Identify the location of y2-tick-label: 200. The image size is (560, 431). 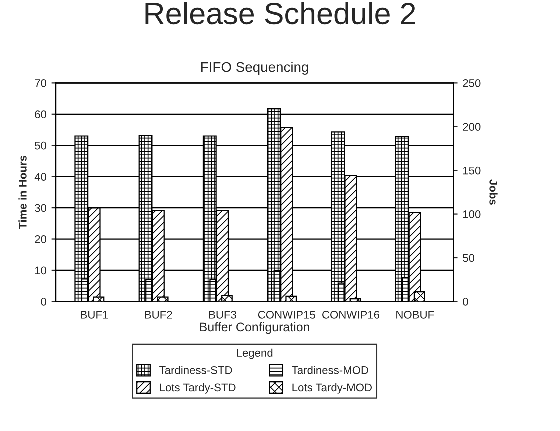
(472, 127).